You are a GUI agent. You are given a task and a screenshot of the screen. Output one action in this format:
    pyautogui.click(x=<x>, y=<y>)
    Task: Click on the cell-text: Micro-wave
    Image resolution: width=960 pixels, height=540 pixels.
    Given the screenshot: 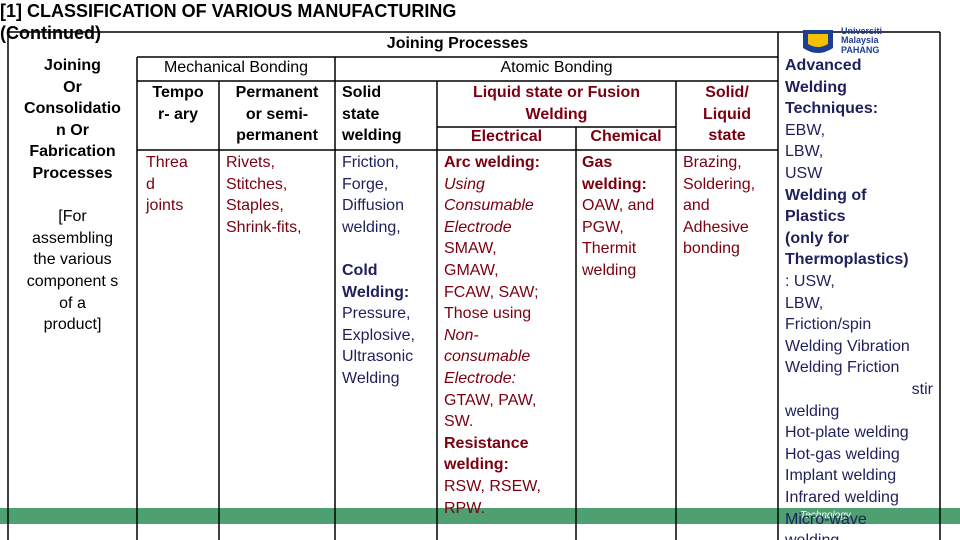 What is the action you would take?
    pyautogui.click(x=826, y=519)
    